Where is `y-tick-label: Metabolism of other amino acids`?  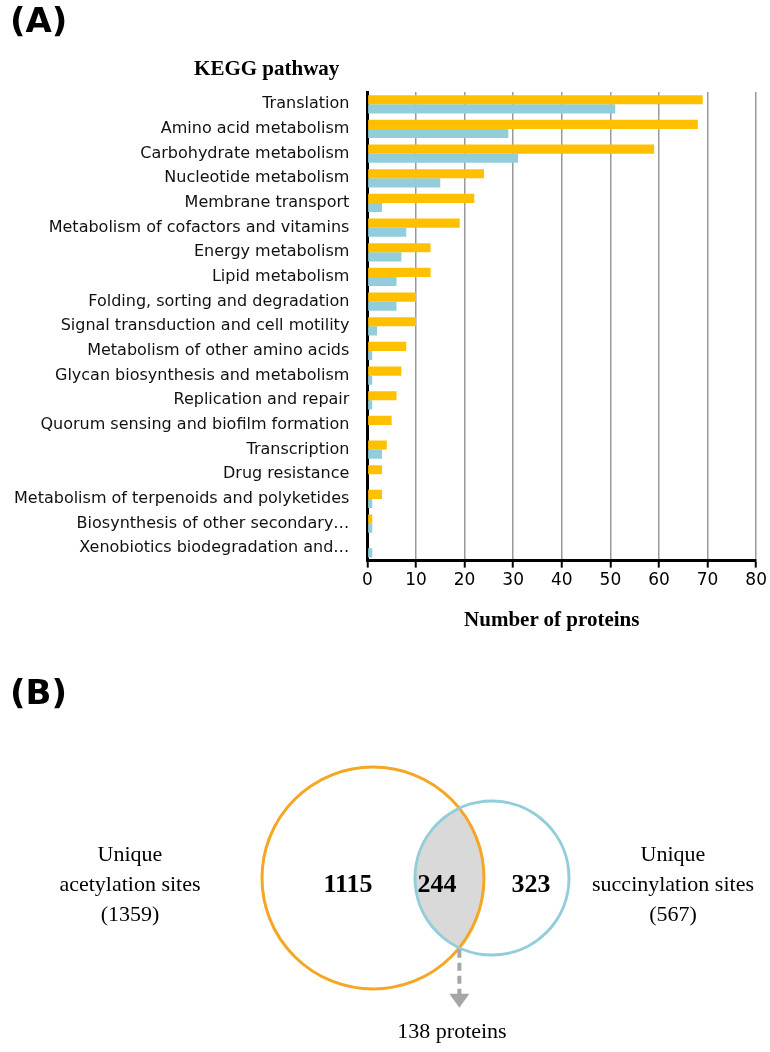
y-tick-label: Metabolism of other amino acids is located at coordinates (218, 350).